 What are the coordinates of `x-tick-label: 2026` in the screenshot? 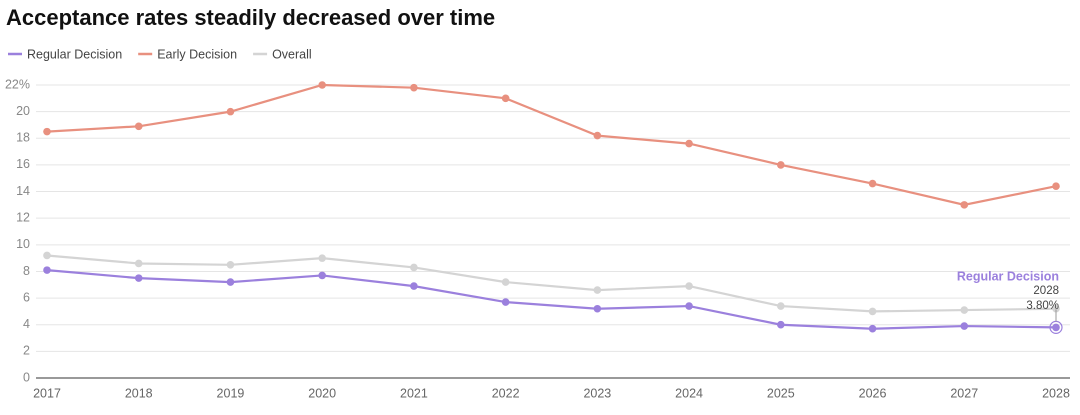 It's located at (873, 393).